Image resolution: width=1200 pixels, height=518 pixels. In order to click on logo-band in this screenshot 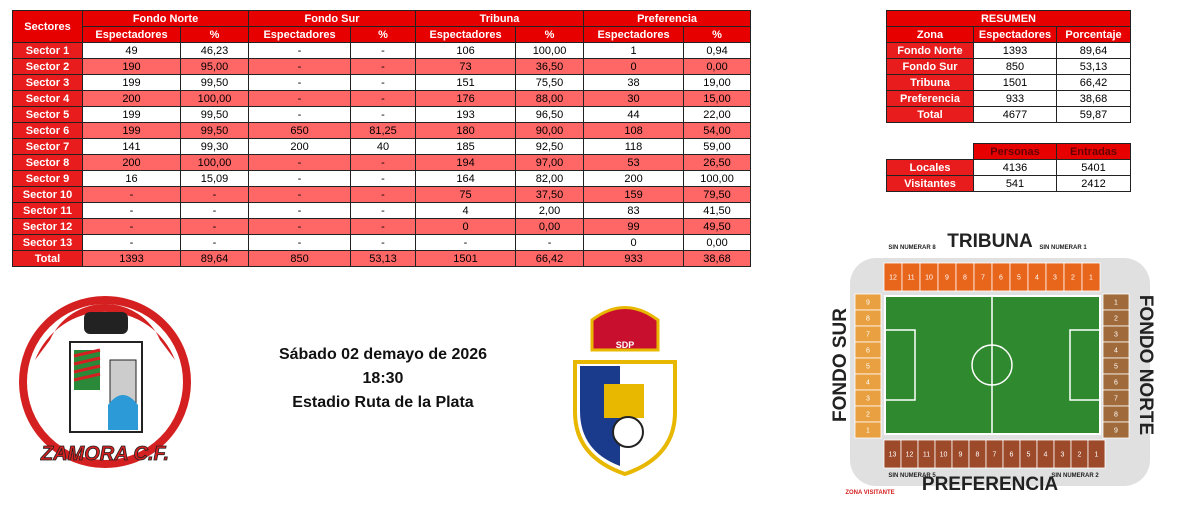, I will do `click(105, 331)`.